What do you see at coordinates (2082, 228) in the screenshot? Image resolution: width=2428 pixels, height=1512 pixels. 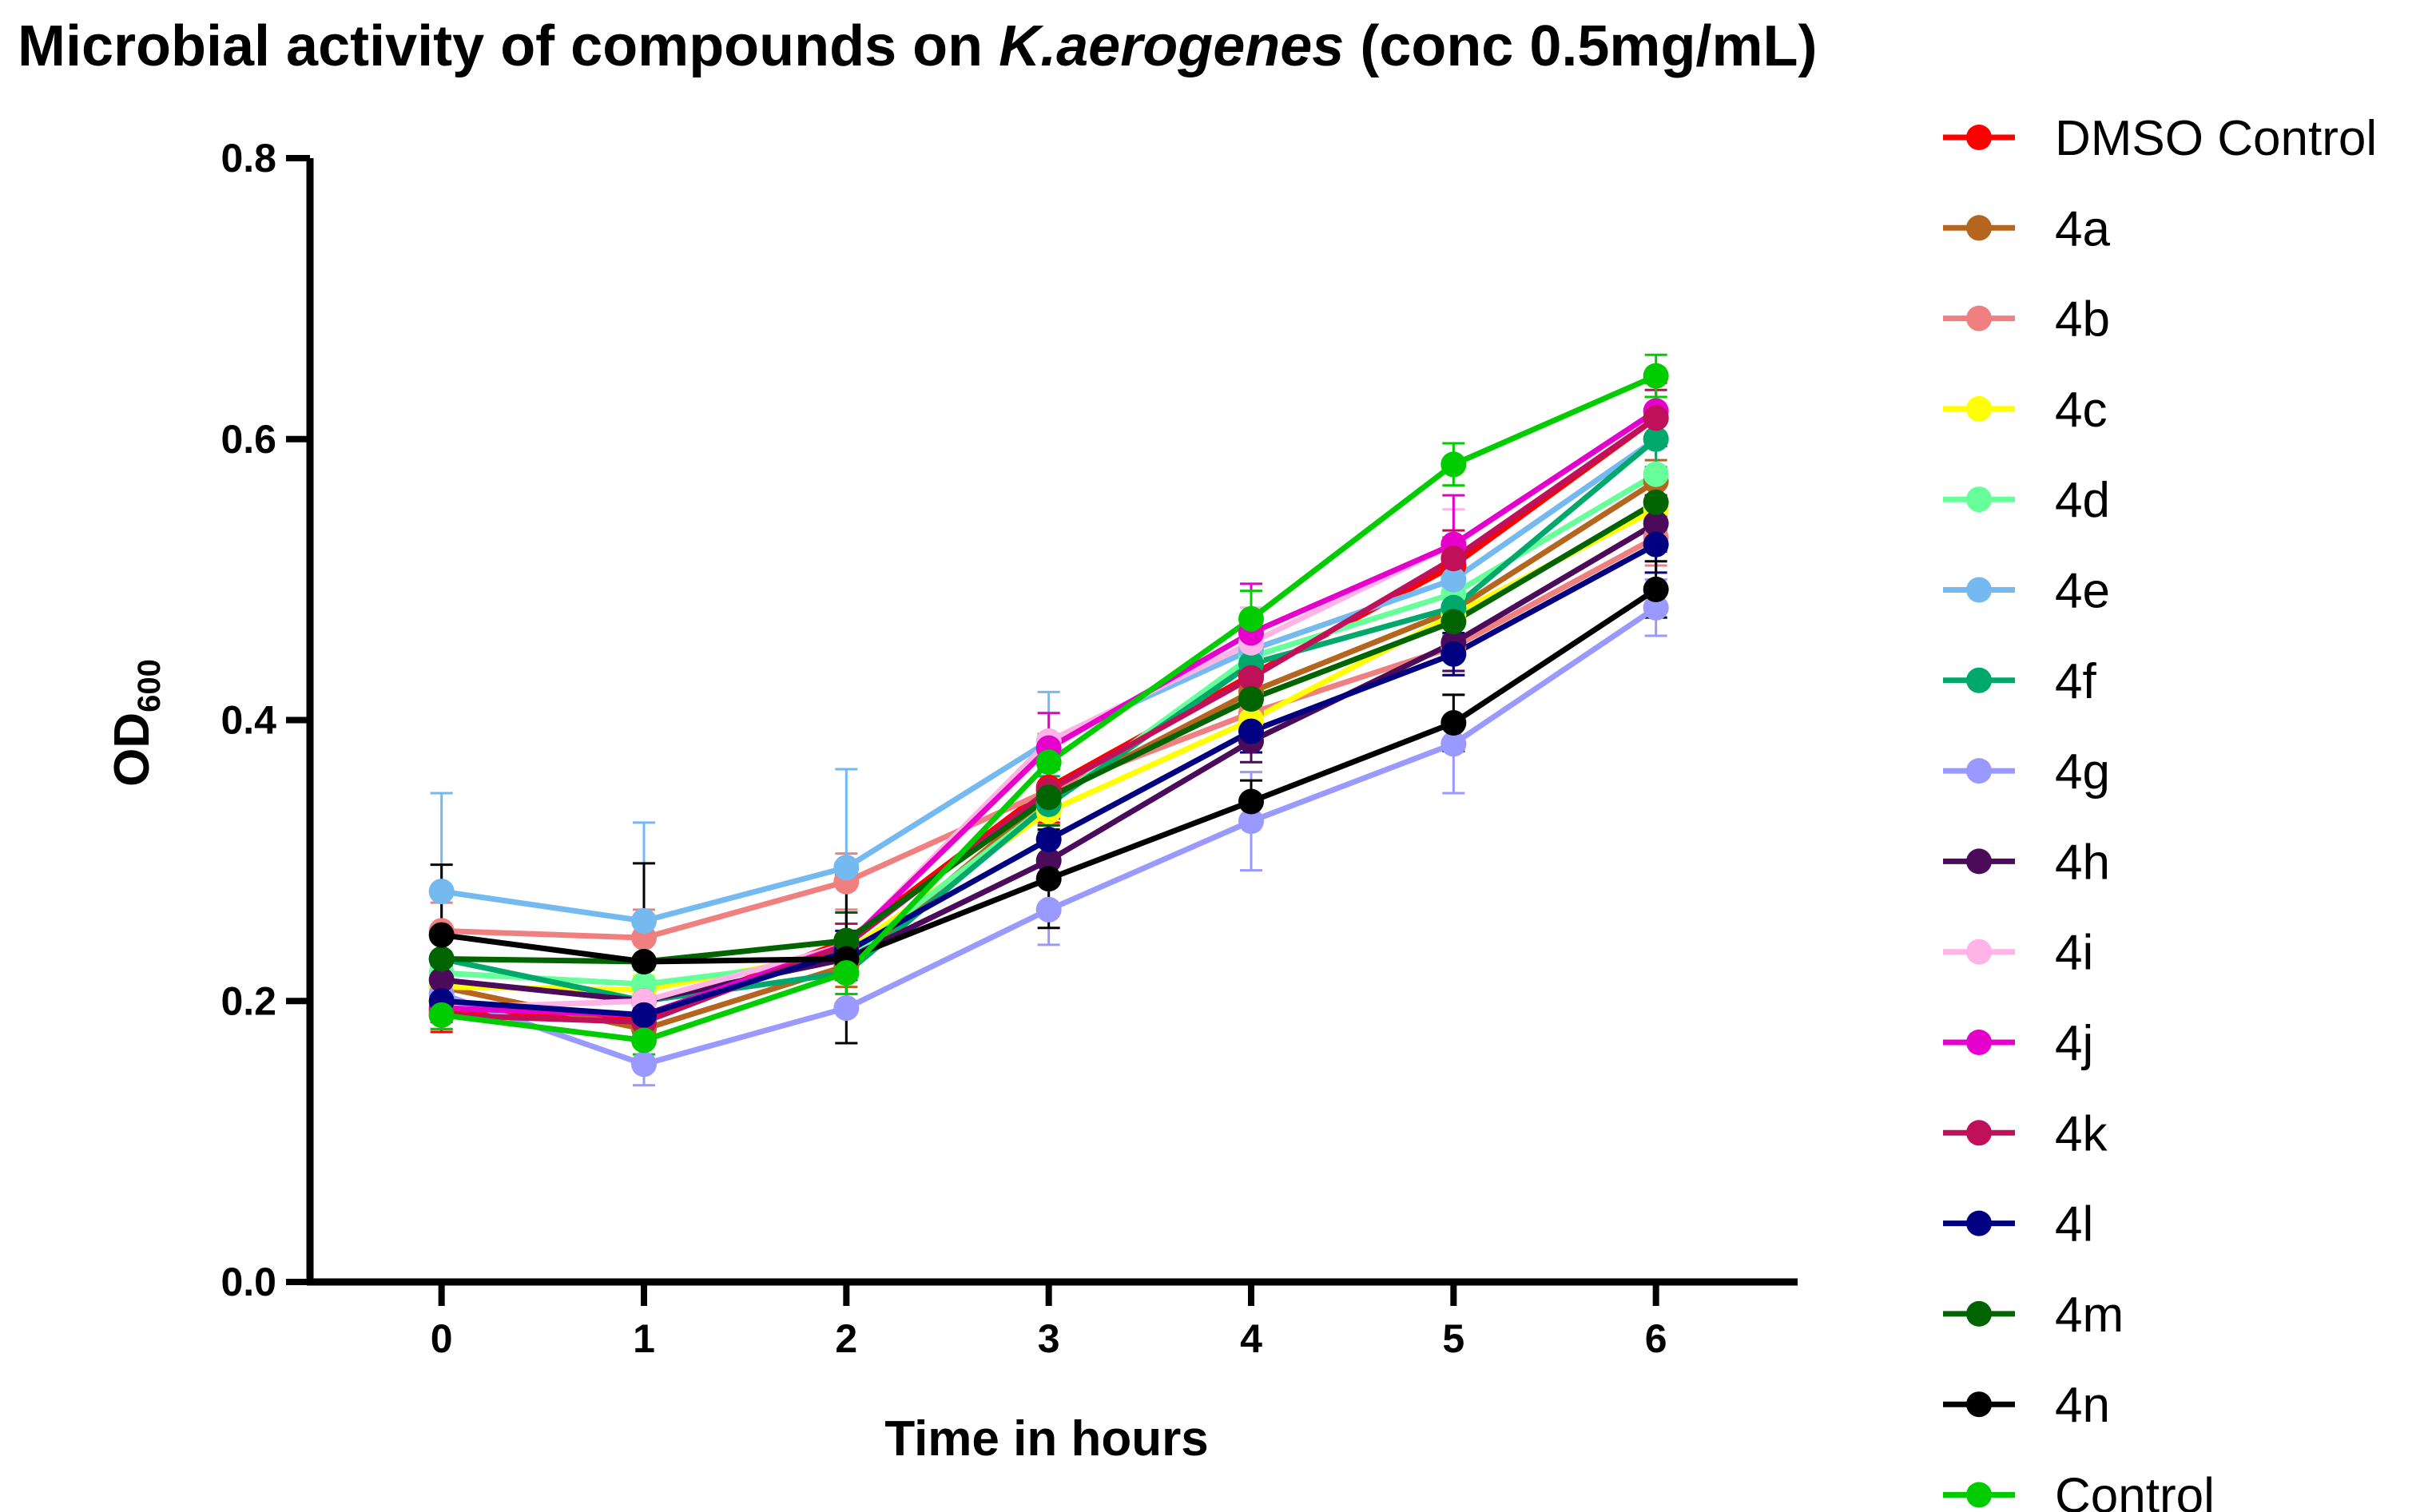 I see `legend-label: 4a` at bounding box center [2082, 228].